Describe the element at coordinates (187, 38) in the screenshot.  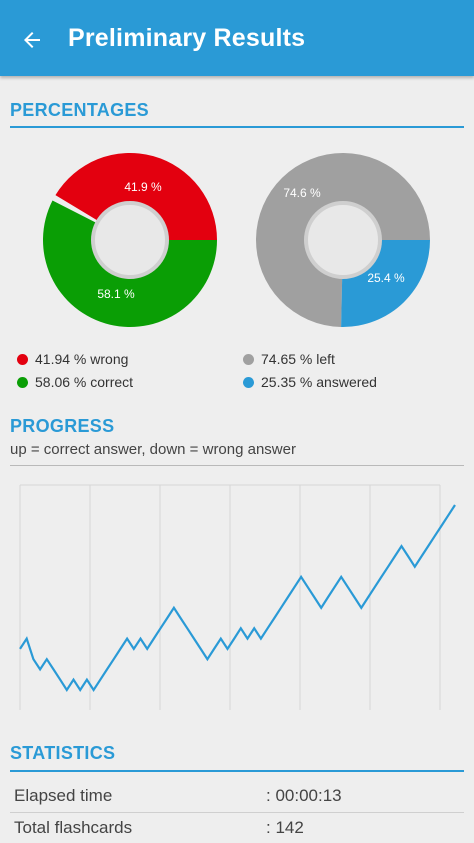
I see `page-title: Preliminary Results` at that location.